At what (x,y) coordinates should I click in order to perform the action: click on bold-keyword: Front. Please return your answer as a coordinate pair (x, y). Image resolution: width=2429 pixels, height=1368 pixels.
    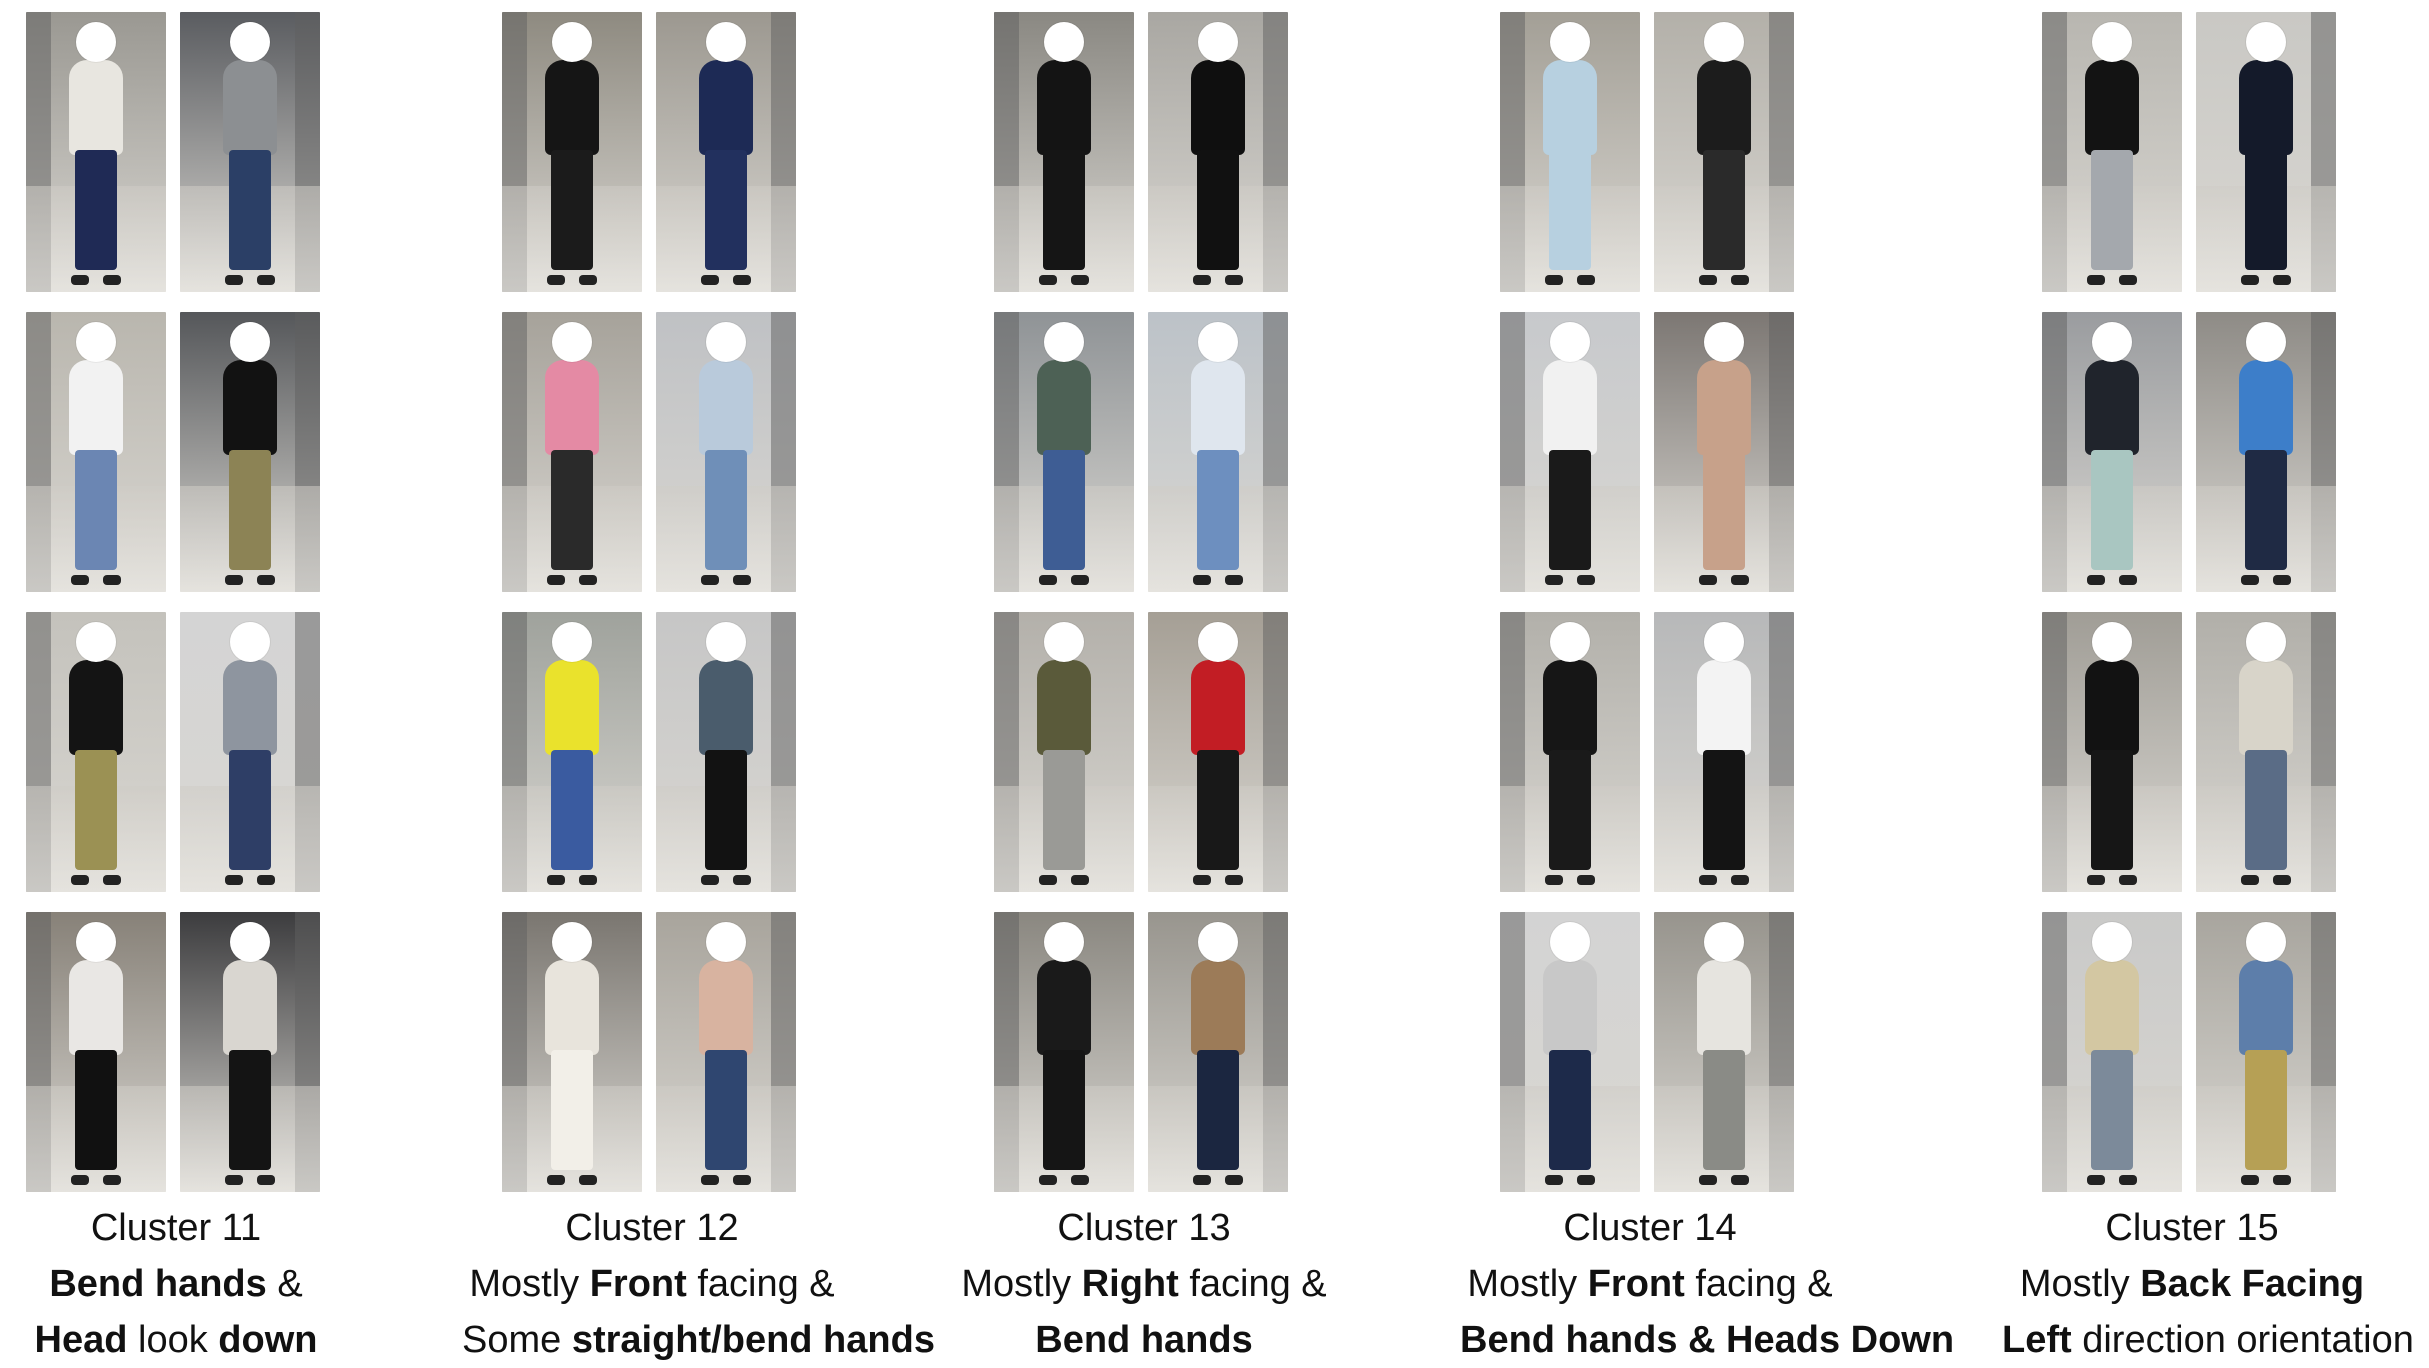
    Looking at the image, I should click on (638, 1284).